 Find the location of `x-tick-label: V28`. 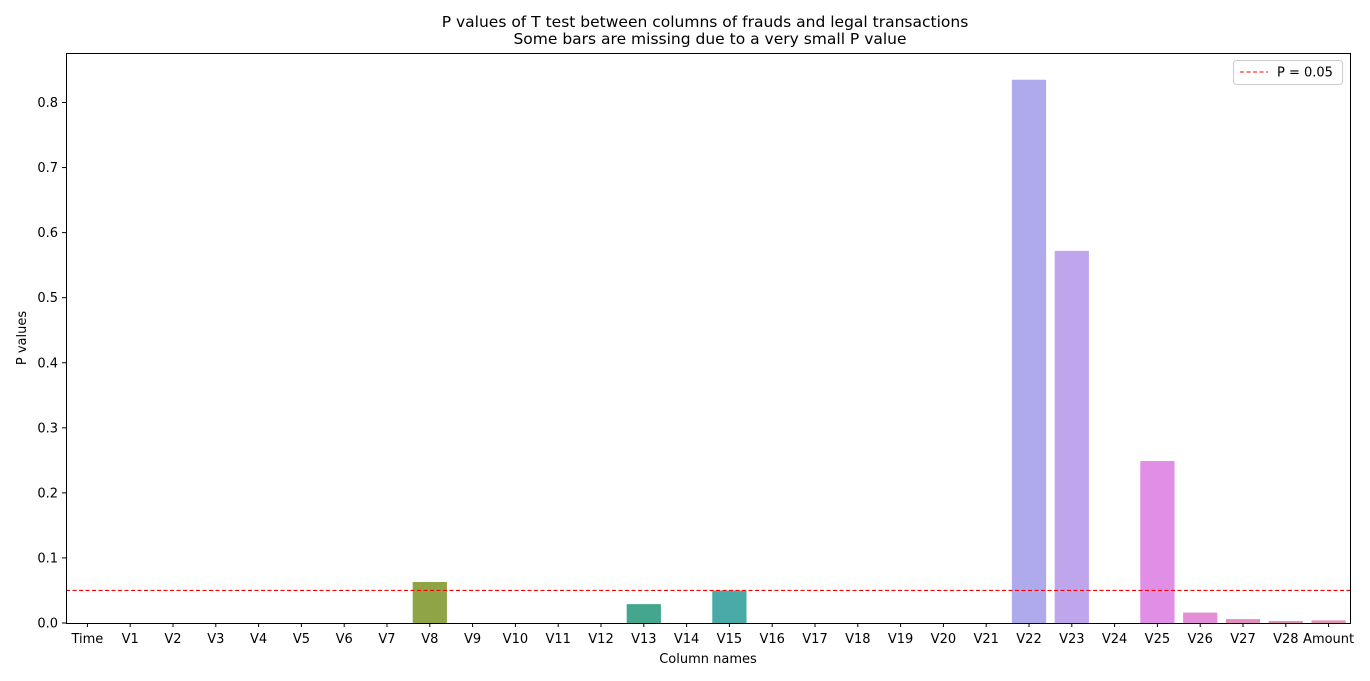

x-tick-label: V28 is located at coordinates (1285, 639).